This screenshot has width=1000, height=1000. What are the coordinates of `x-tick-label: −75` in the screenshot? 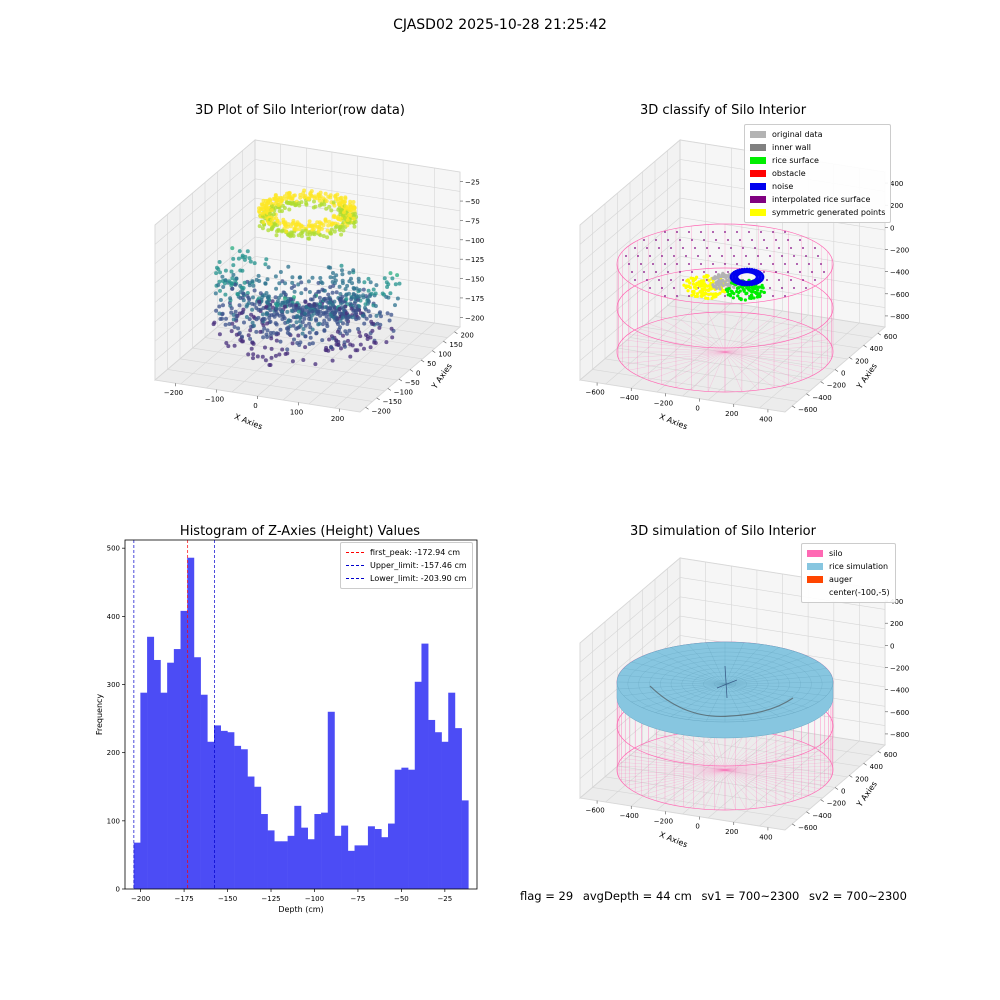 It's located at (358, 899).